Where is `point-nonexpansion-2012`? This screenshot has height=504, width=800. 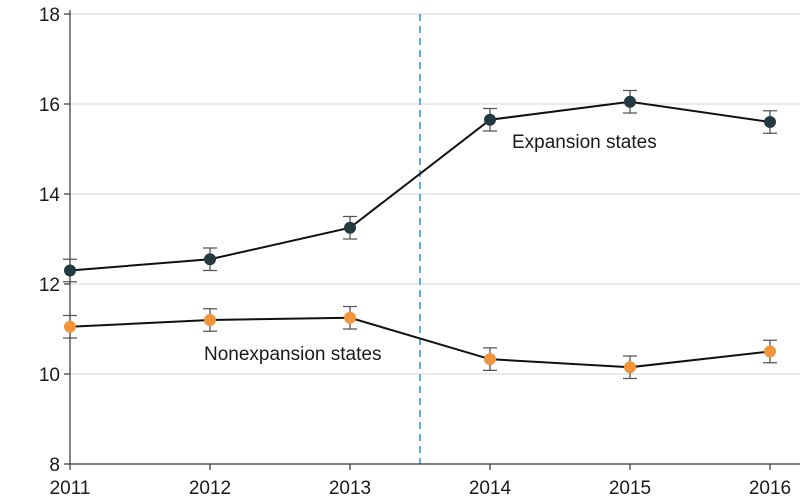 point-nonexpansion-2012 is located at coordinates (210, 320).